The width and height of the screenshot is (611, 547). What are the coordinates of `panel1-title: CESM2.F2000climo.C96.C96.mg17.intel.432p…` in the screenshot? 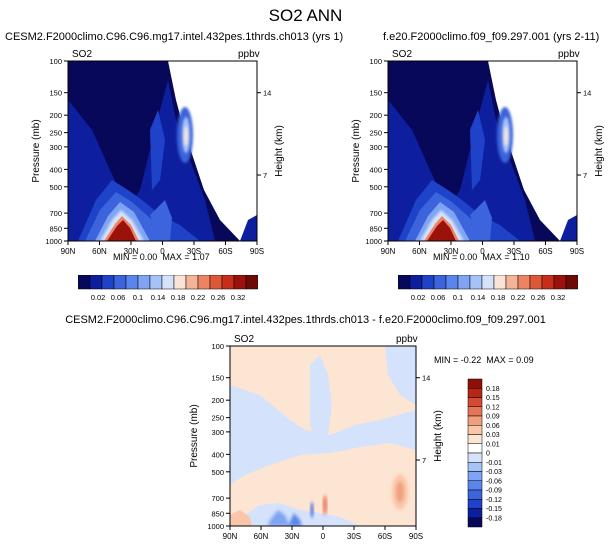 It's located at (174, 37).